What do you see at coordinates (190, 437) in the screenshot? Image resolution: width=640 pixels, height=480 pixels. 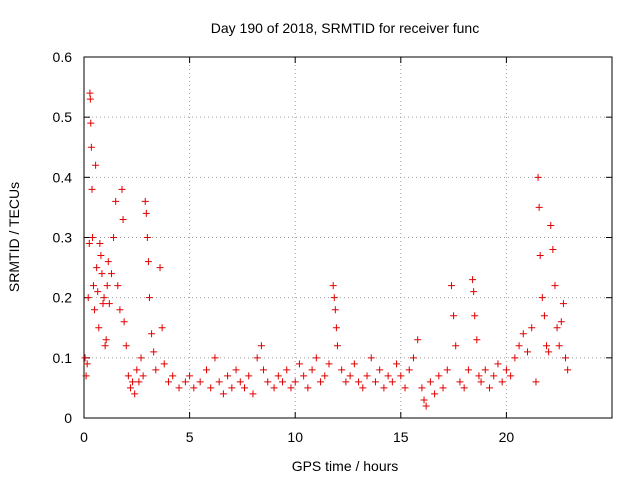 I see `x-tick-label: 5` at bounding box center [190, 437].